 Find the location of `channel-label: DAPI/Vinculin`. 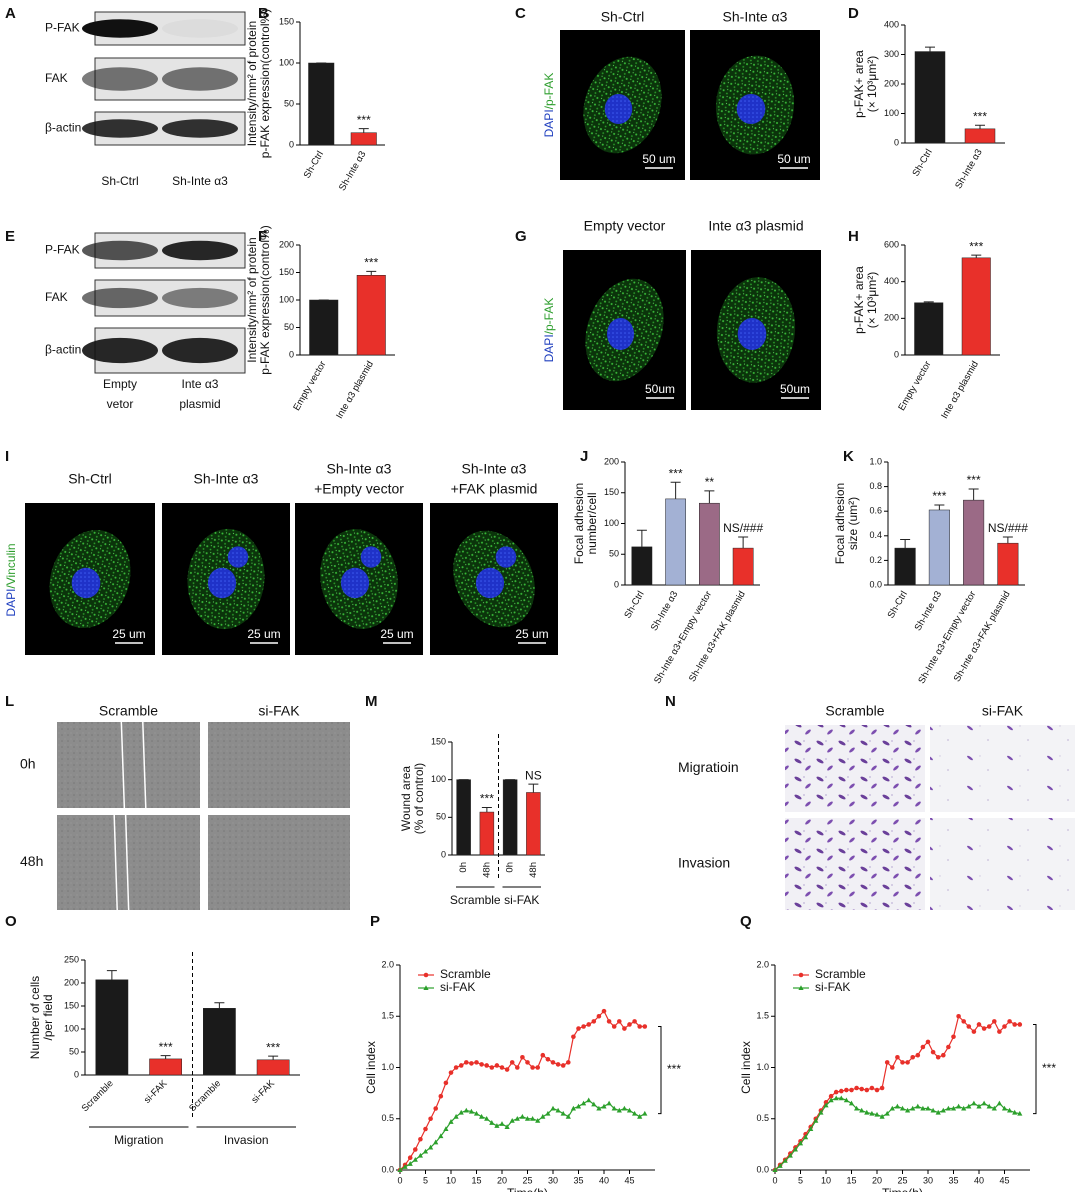

channel-label: DAPI/Vinculin is located at coordinates (11, 579).